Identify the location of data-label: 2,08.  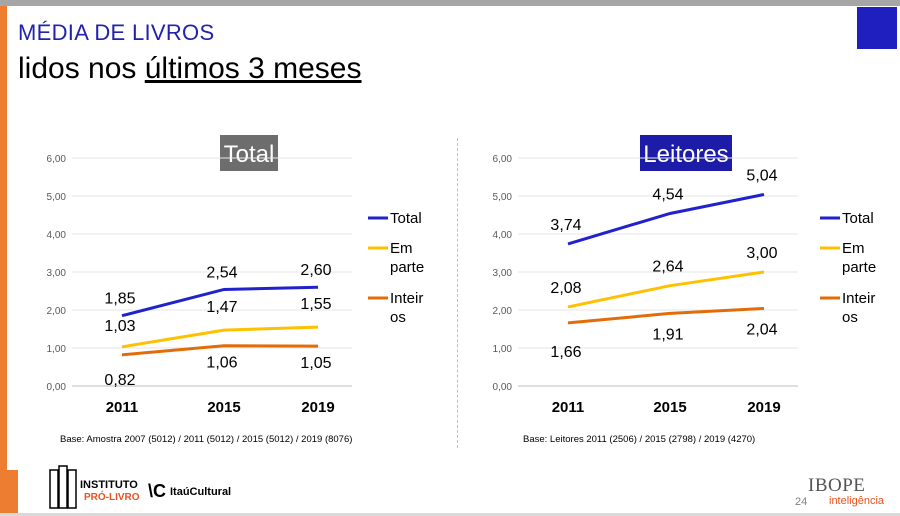
(565, 288).